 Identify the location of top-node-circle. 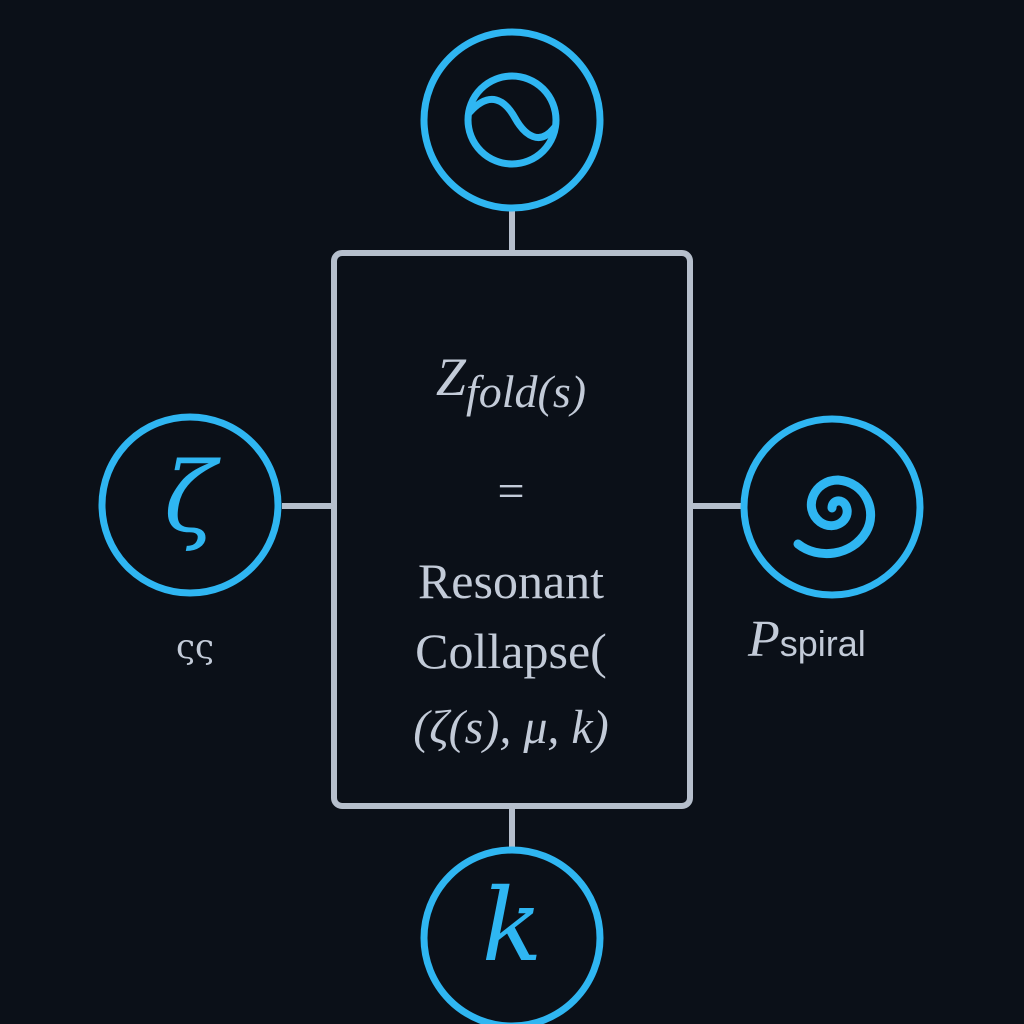
(512, 120).